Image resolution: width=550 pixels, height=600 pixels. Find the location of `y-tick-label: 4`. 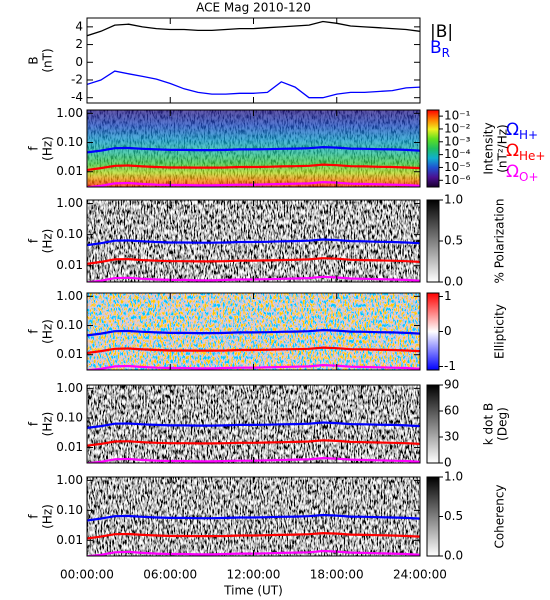

y-tick-label: 4 is located at coordinates (79, 26).